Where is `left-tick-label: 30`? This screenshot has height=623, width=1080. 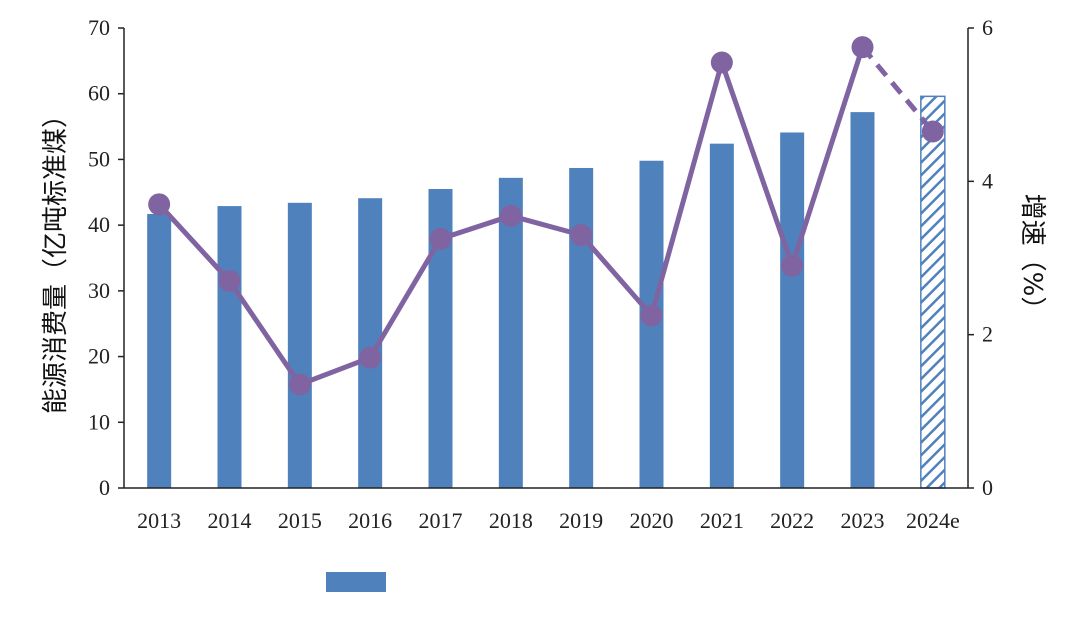 left-tick-label: 30 is located at coordinates (99, 290).